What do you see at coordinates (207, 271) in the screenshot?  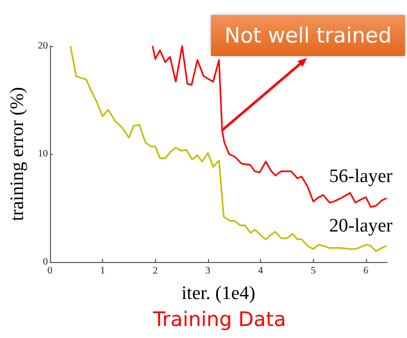 I see `x-tick-label: 3` at bounding box center [207, 271].